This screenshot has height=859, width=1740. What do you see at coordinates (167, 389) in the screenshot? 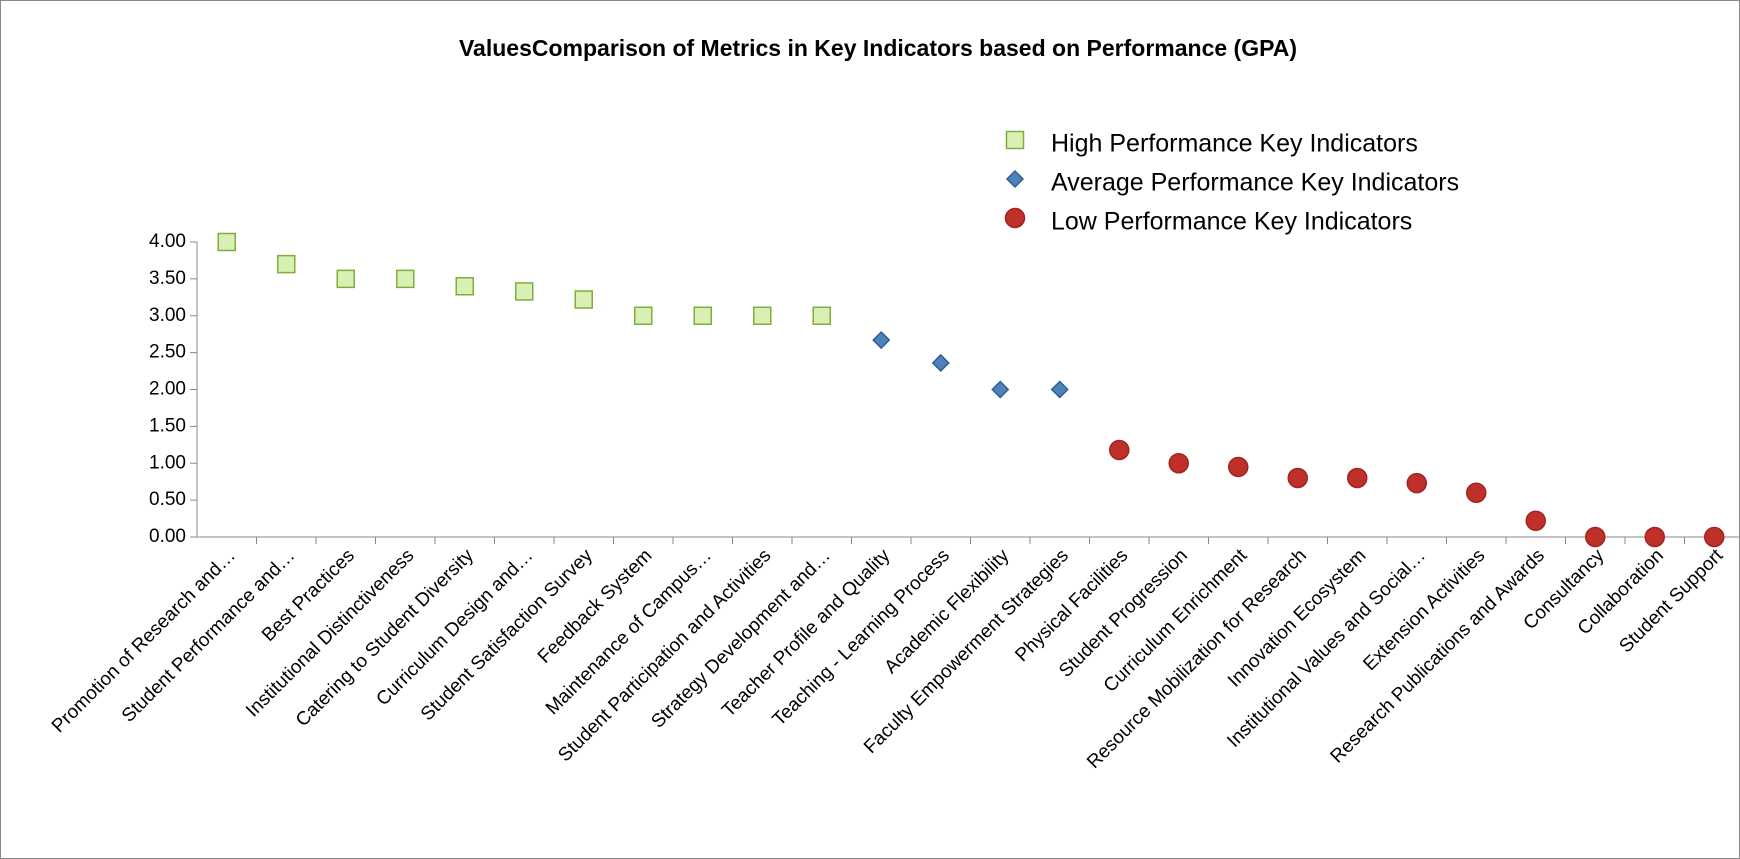
I see `y-tick-label: 2.00` at bounding box center [167, 389].